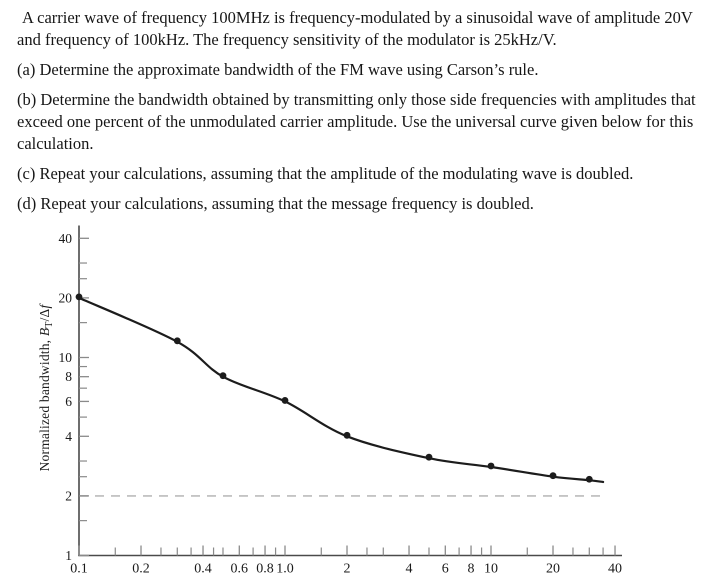 The image size is (711, 583). What do you see at coordinates (68, 376) in the screenshot?
I see `y-tick-label: 8` at bounding box center [68, 376].